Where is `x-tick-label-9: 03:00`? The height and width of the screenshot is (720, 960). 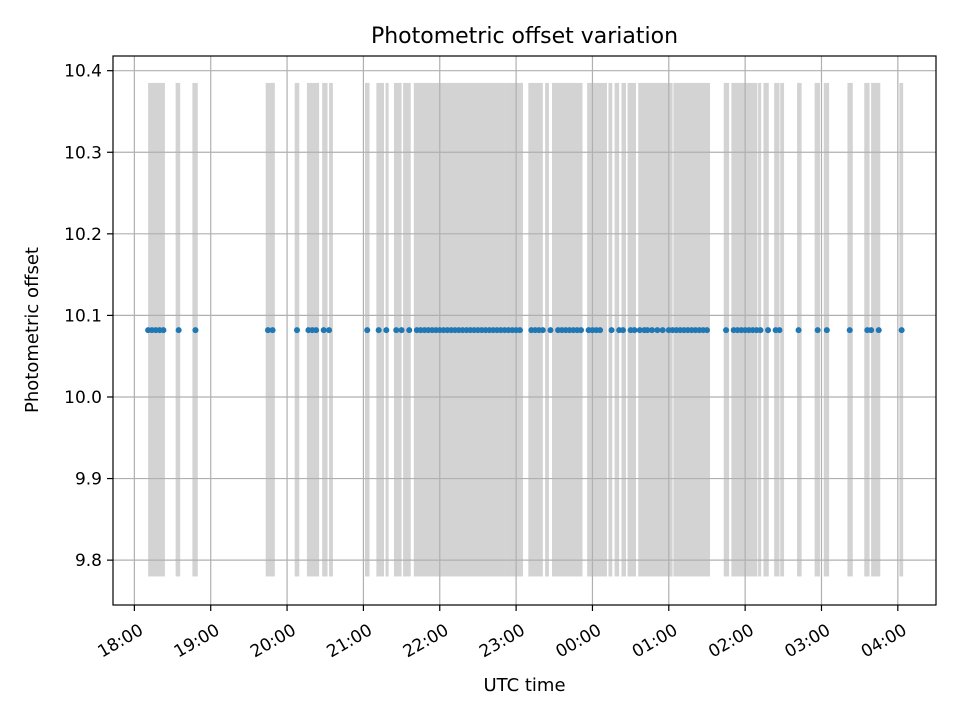
x-tick-label-9: 03:00 is located at coordinates (808, 641).